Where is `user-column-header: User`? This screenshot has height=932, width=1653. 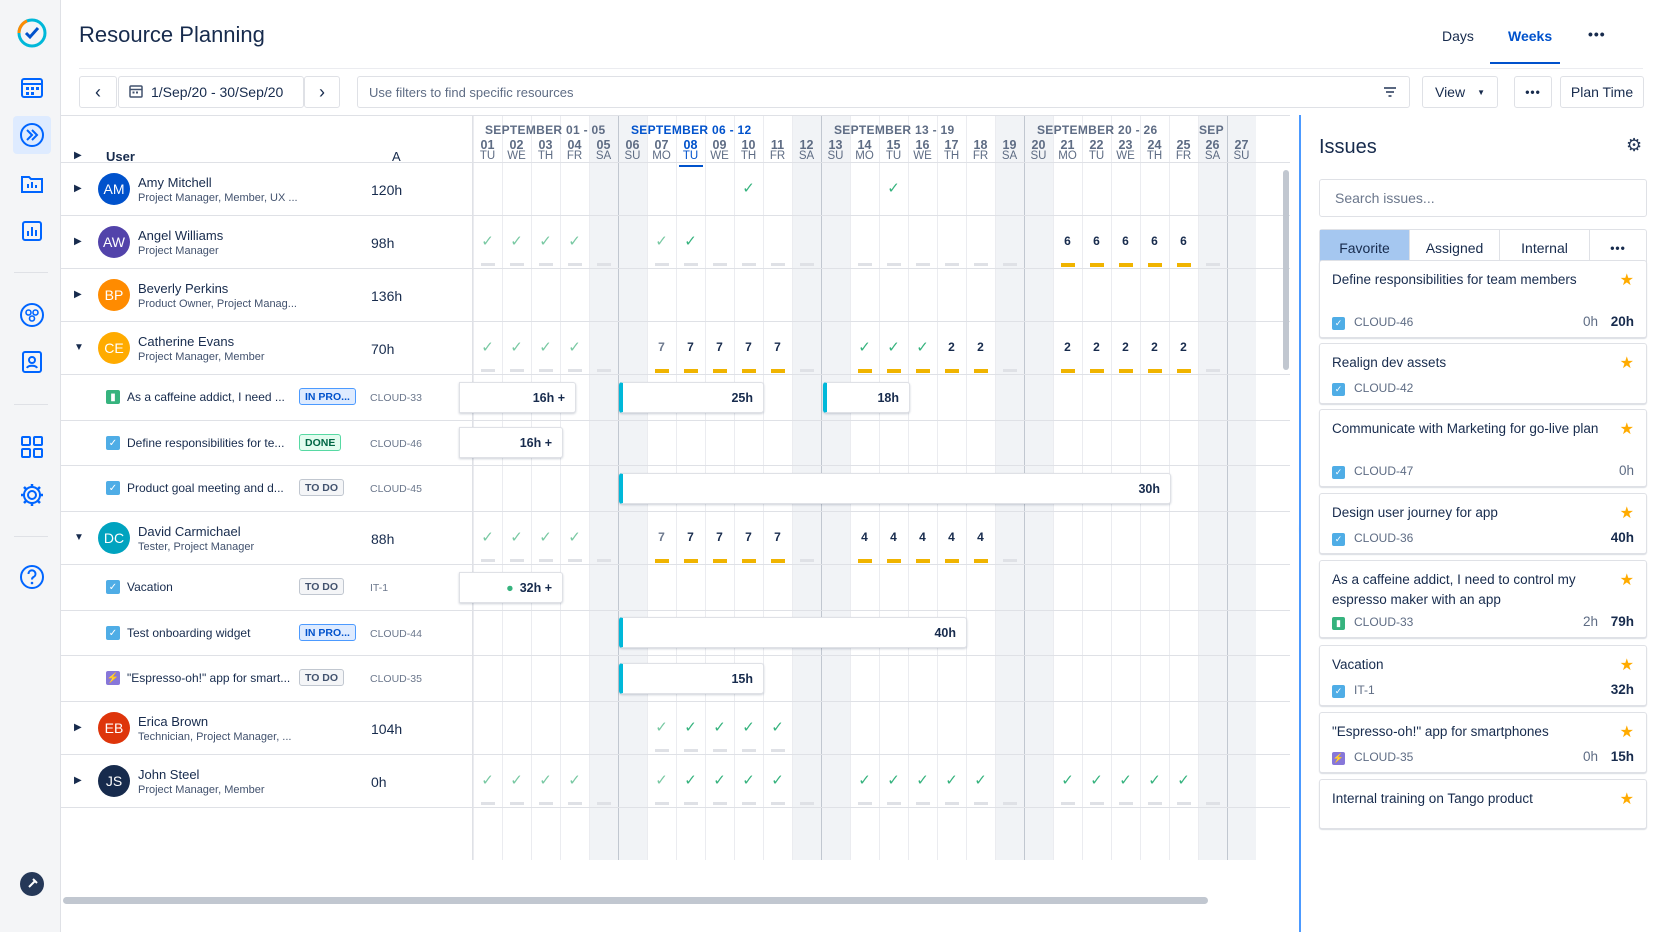
user-column-header: User is located at coordinates (120, 156).